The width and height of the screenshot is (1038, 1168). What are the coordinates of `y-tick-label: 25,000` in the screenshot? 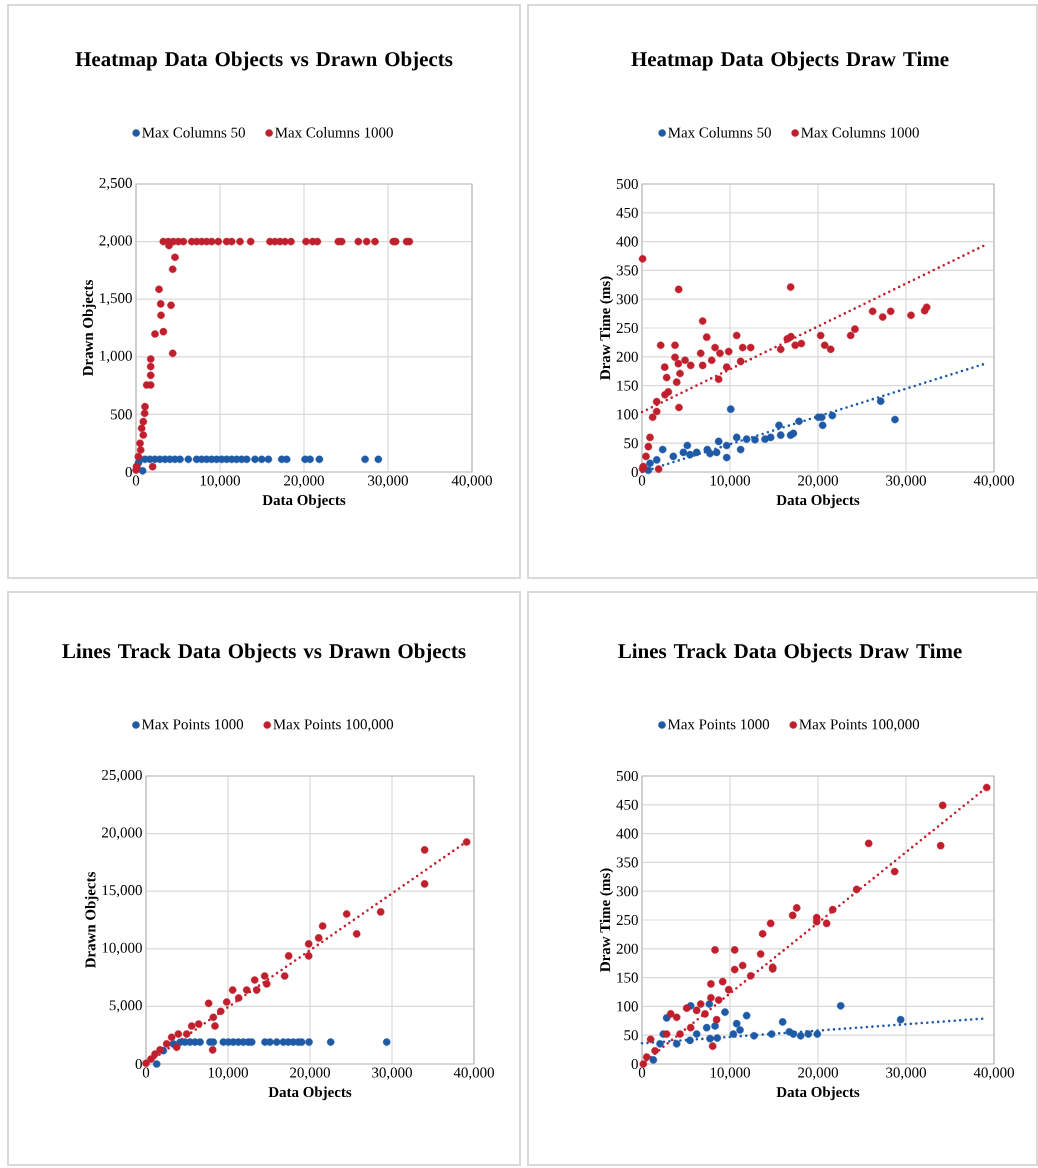 It's located at (122, 776).